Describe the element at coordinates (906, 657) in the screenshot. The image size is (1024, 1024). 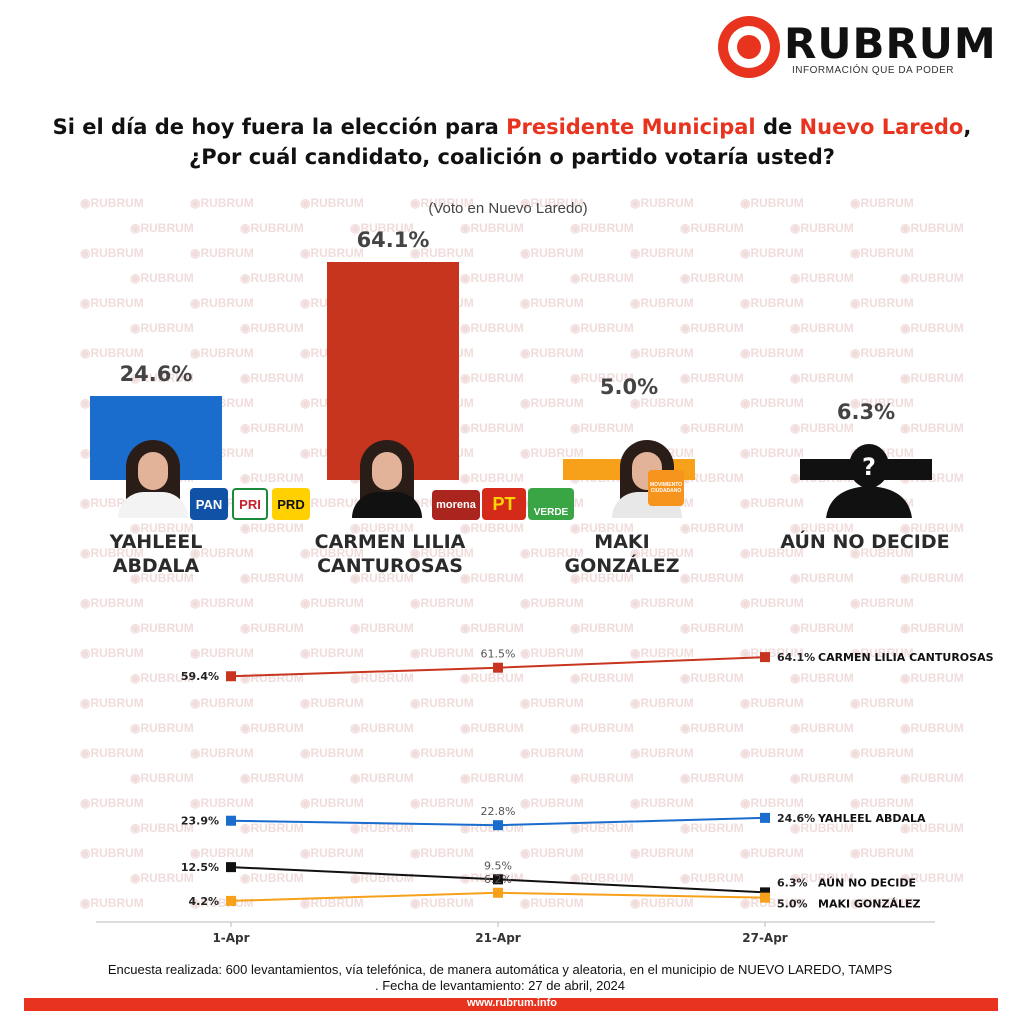
I see `series-name-label: CARMEN LILIA CANTUROSAS` at that location.